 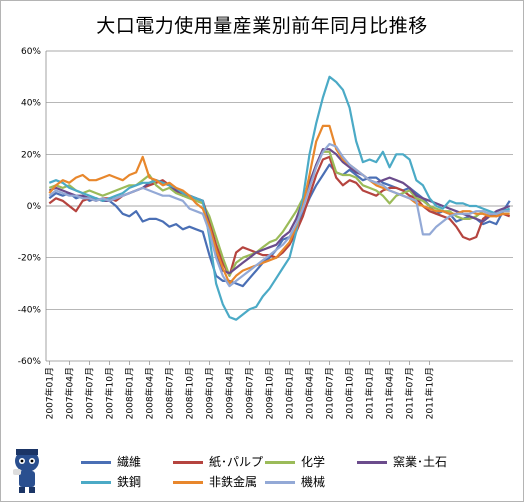 What do you see at coordinates (169, 393) in the screenshot?
I see `x-tick-label: 2008年07月` at bounding box center [169, 393].